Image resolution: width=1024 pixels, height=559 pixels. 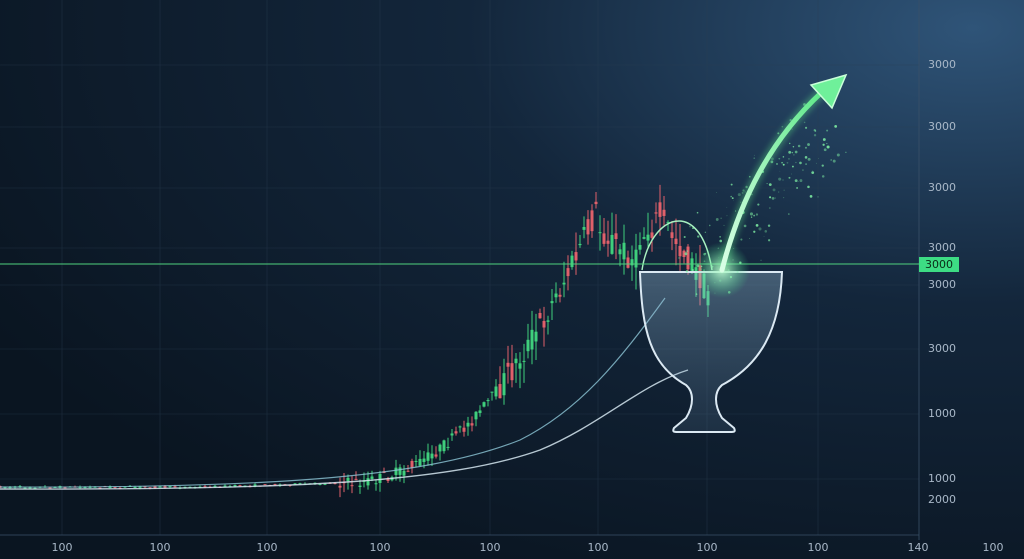 I want to click on y-axis-label: 2000, so click(x=942, y=499).